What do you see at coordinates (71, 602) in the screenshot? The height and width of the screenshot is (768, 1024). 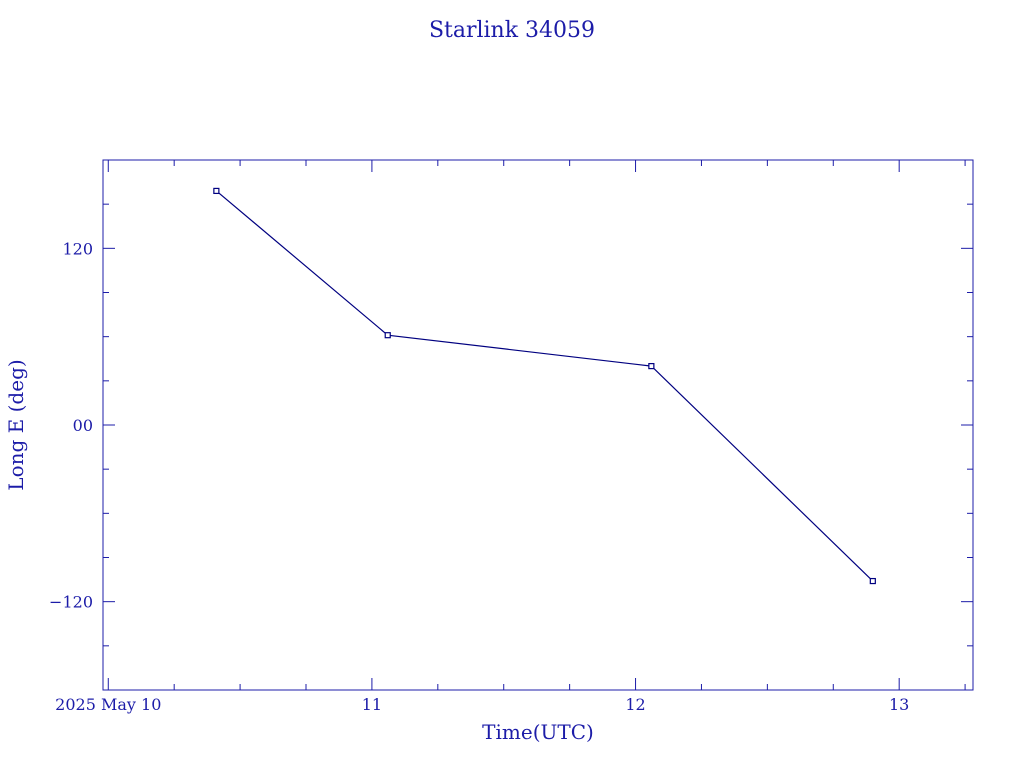 I see `y-tick-label: −120` at bounding box center [71, 602].